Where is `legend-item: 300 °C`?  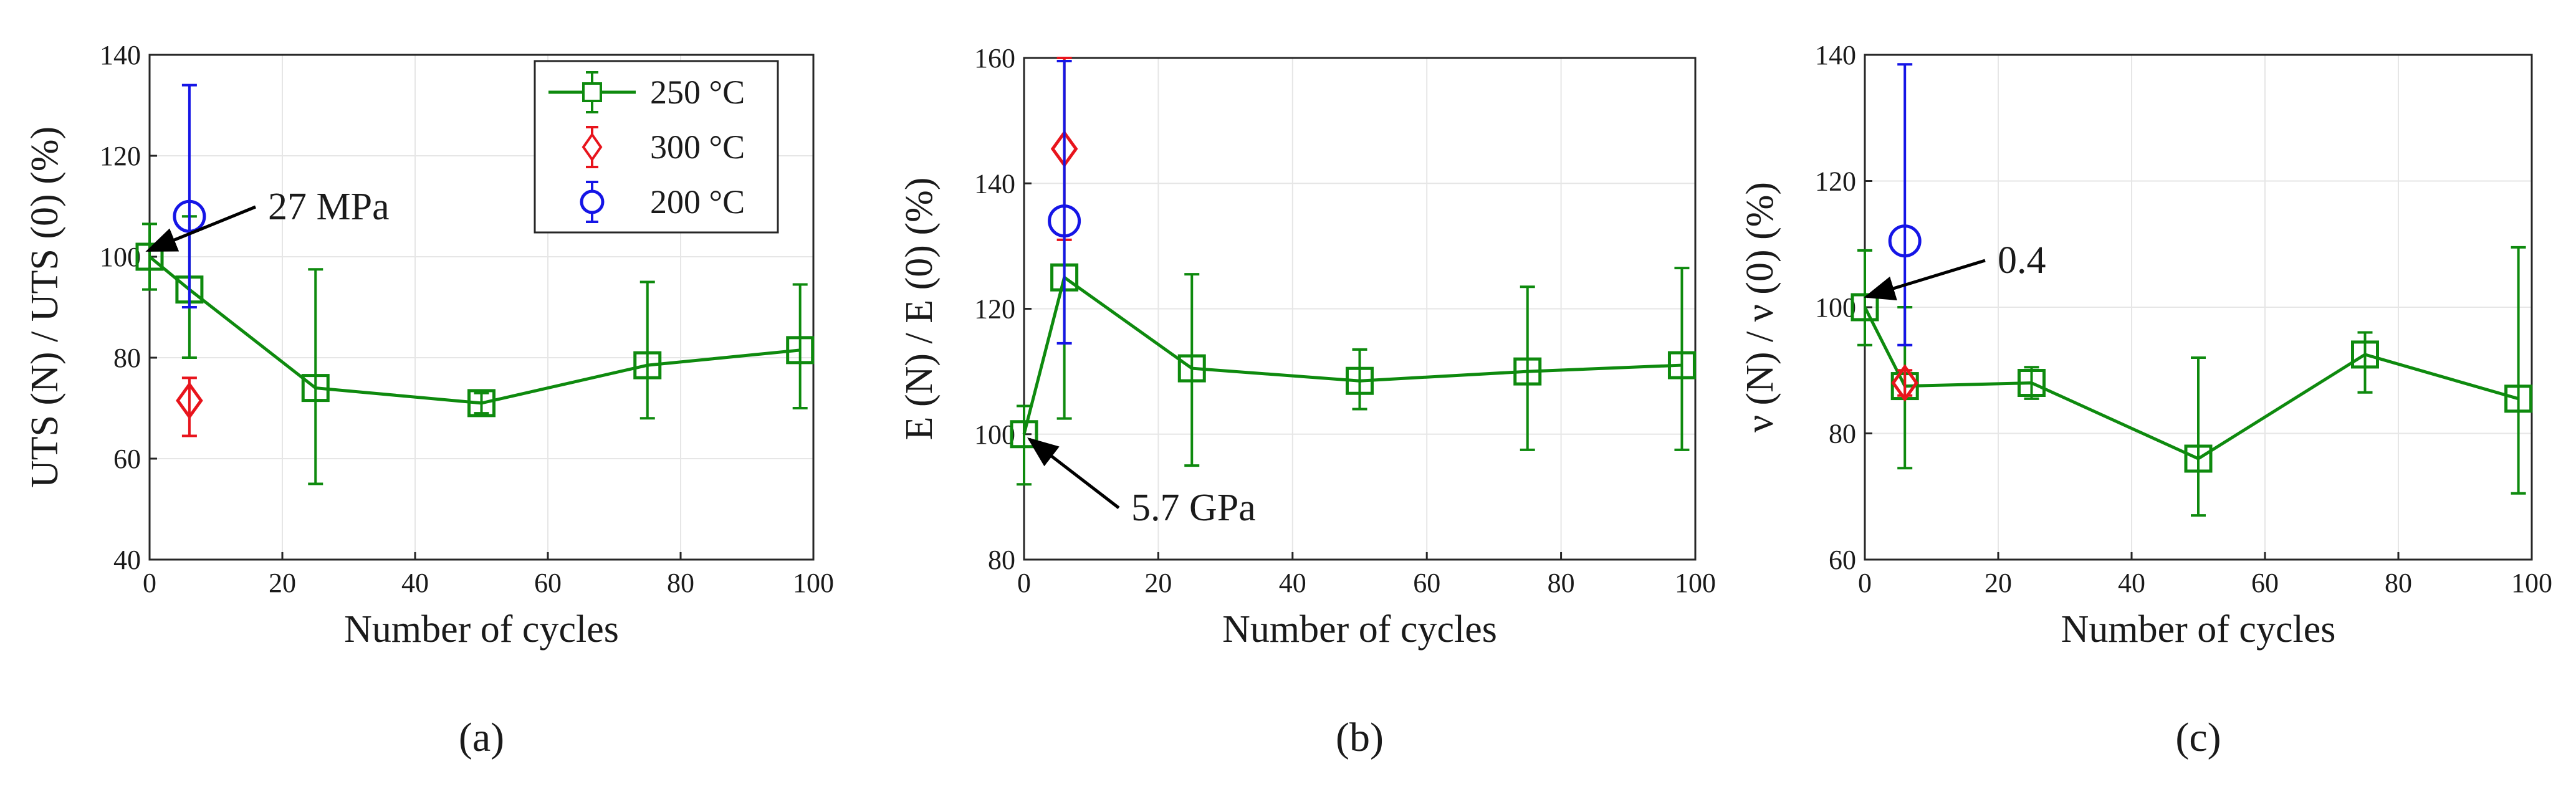 legend-item: 300 °C is located at coordinates (664, 147).